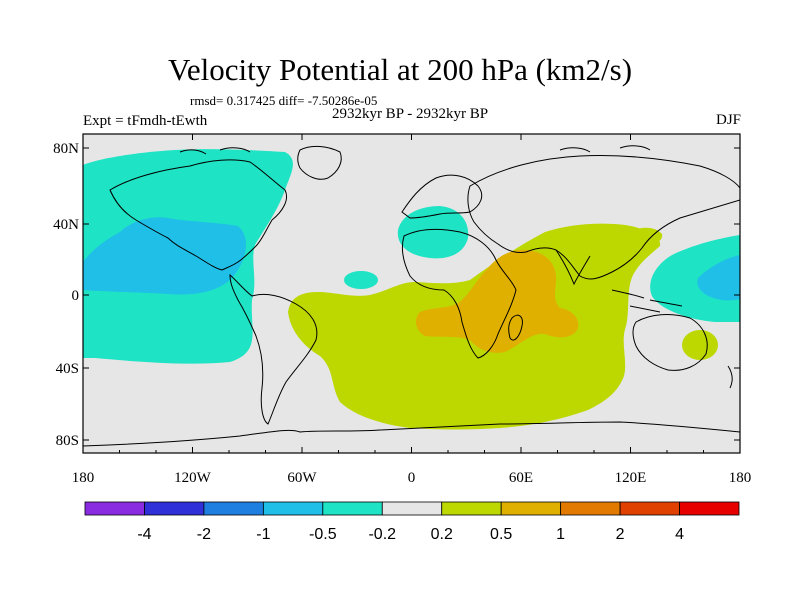  What do you see at coordinates (412, 522) in the screenshot?
I see `colorbar: -4 -2 -1 -0.5 -0.2 0.2 0.5 1 2 4` at bounding box center [412, 522].